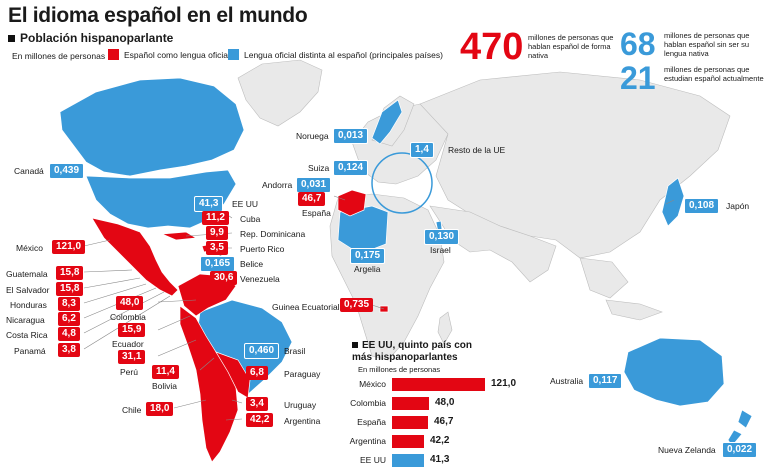 The image size is (776, 471). What do you see at coordinates (444, 421) in the screenshot?
I see `bar-value-label: 46,7` at bounding box center [444, 421].